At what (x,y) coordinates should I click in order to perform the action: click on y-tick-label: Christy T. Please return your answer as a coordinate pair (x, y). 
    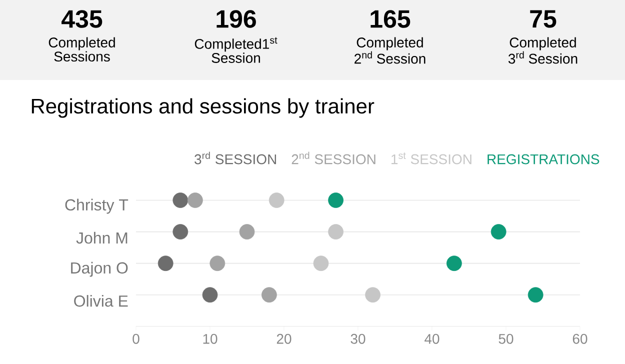
    Looking at the image, I should click on (96, 206).